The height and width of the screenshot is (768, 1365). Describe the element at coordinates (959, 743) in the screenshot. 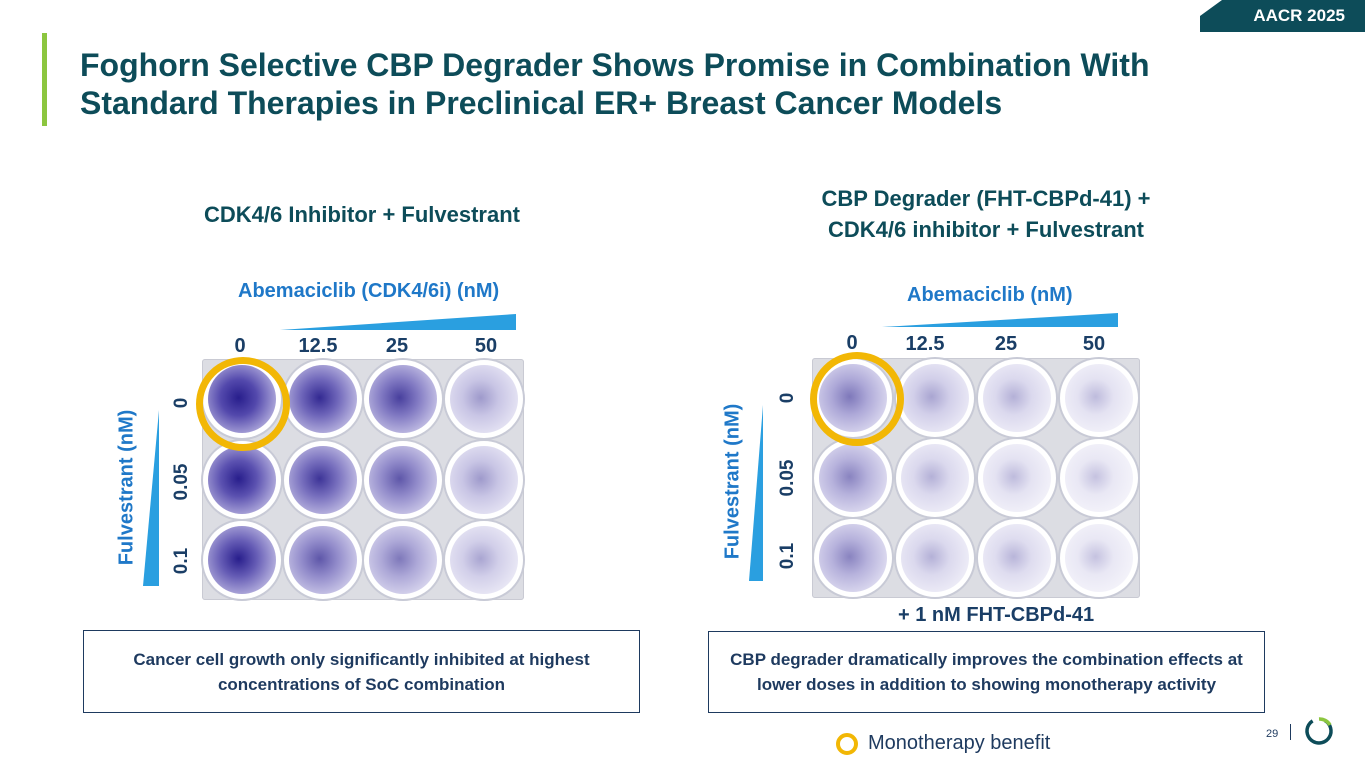

I see `legend-label: Monotherapy benefit` at that location.